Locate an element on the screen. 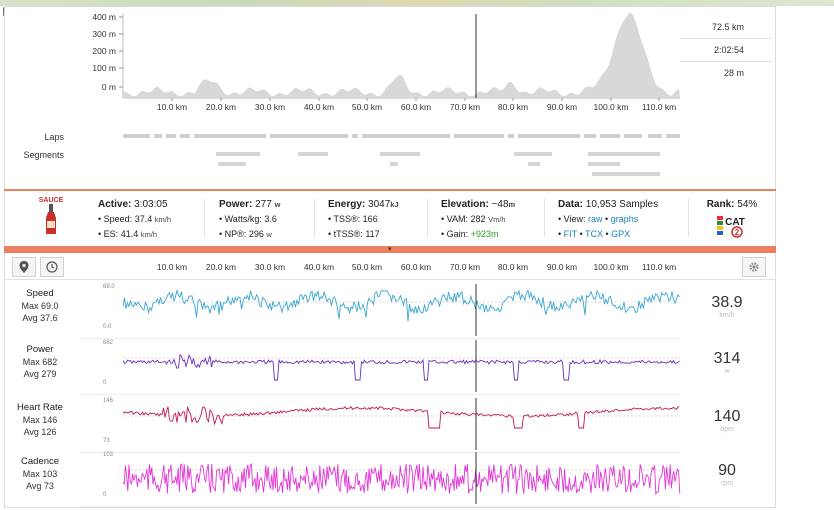 The height and width of the screenshot is (510, 834). map-strip is located at coordinates (417, 3).